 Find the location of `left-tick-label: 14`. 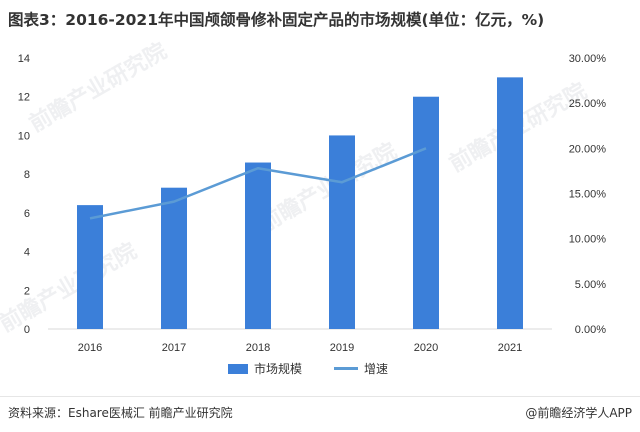

left-tick-label: 14 is located at coordinates (24, 59).